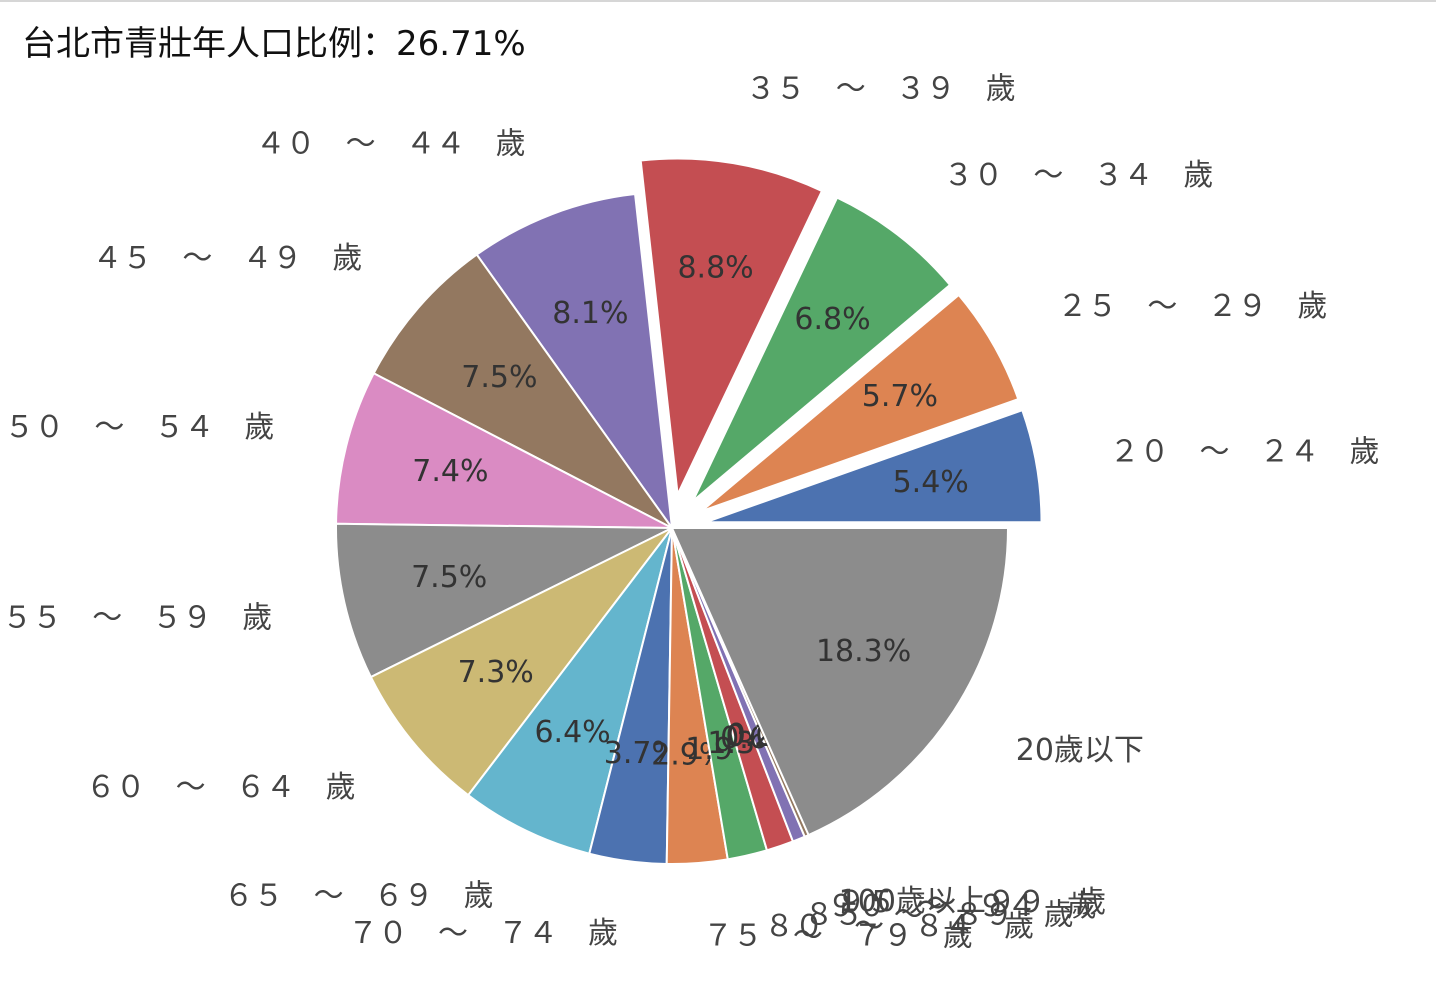 This screenshot has height=988, width=1436. I want to click on slice-category-label: ９０ ～ ９４ 歲, so click(962, 906).